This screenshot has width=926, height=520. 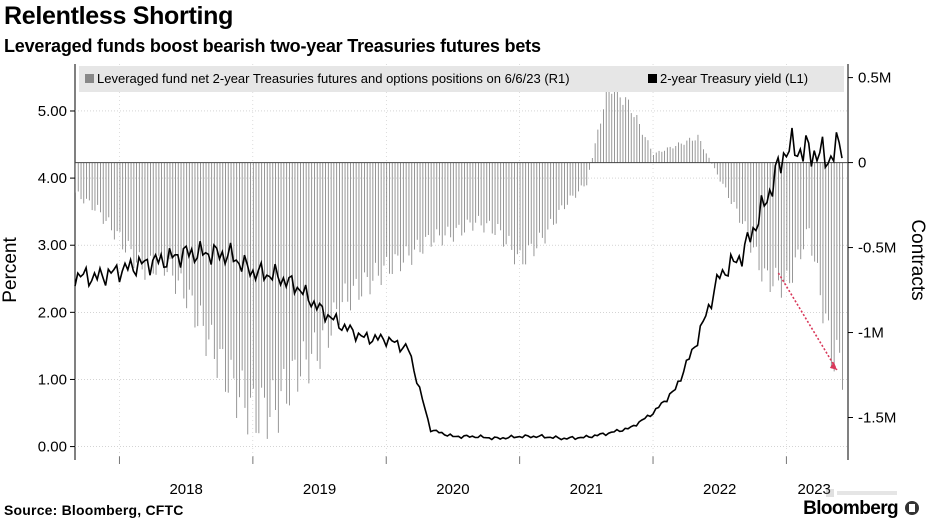 I want to click on legend-swatch-bars, so click(x=89, y=78).